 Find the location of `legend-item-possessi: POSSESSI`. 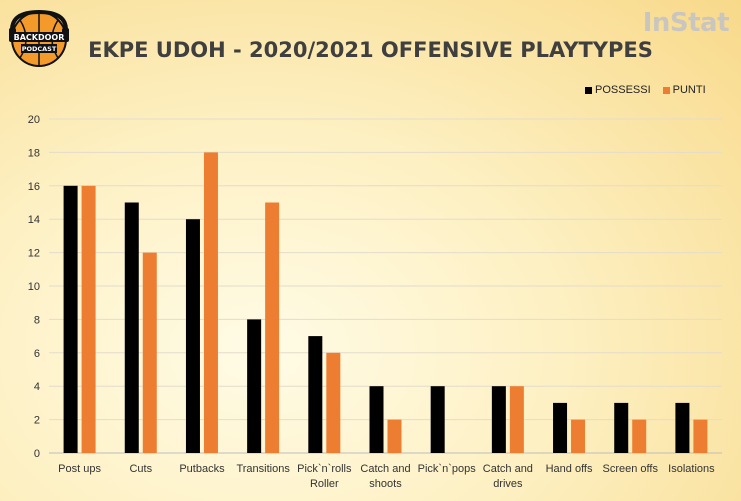

legend-item-possessi: POSSESSI is located at coordinates (618, 90).